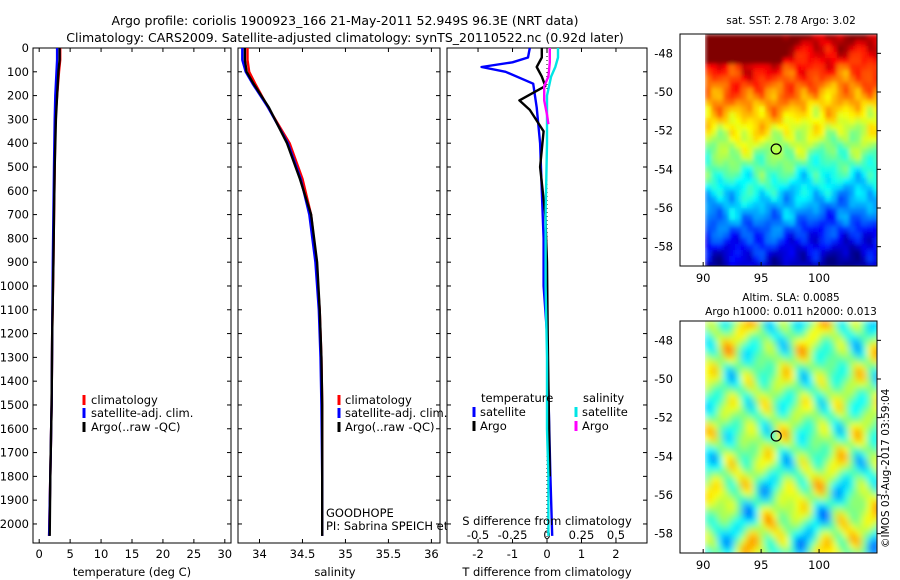  What do you see at coordinates (776, 149) in the screenshot?
I see `sst-argo-marker` at bounding box center [776, 149].